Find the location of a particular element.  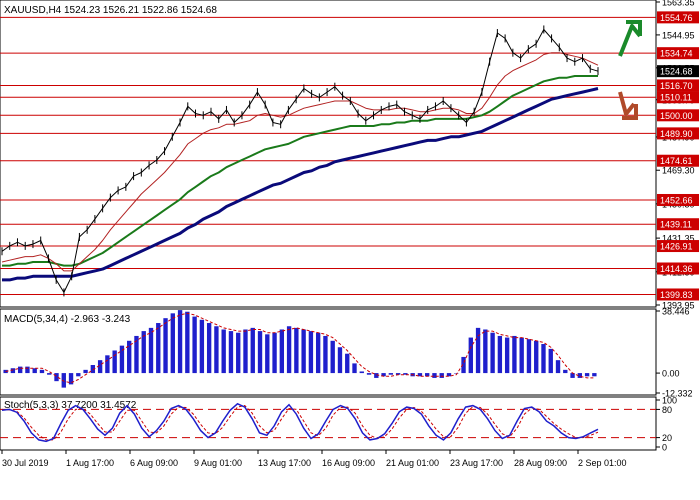

stoch-signal-line is located at coordinates (300, 423).